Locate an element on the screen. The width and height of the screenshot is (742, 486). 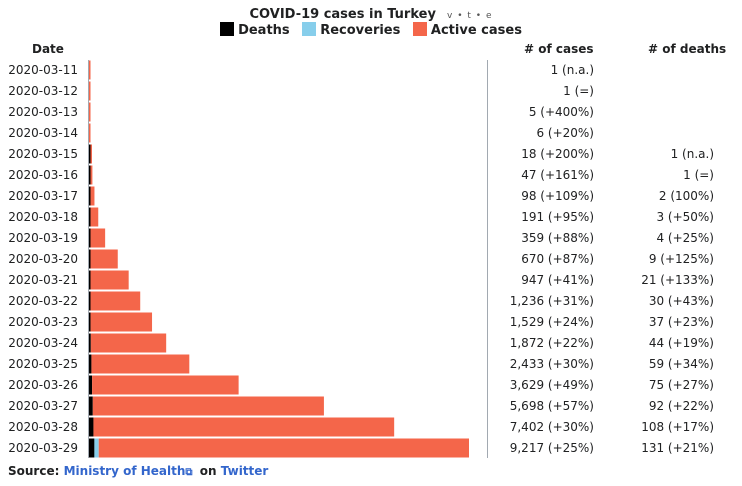
date-label: 2020-03-29 is located at coordinates (43, 448).